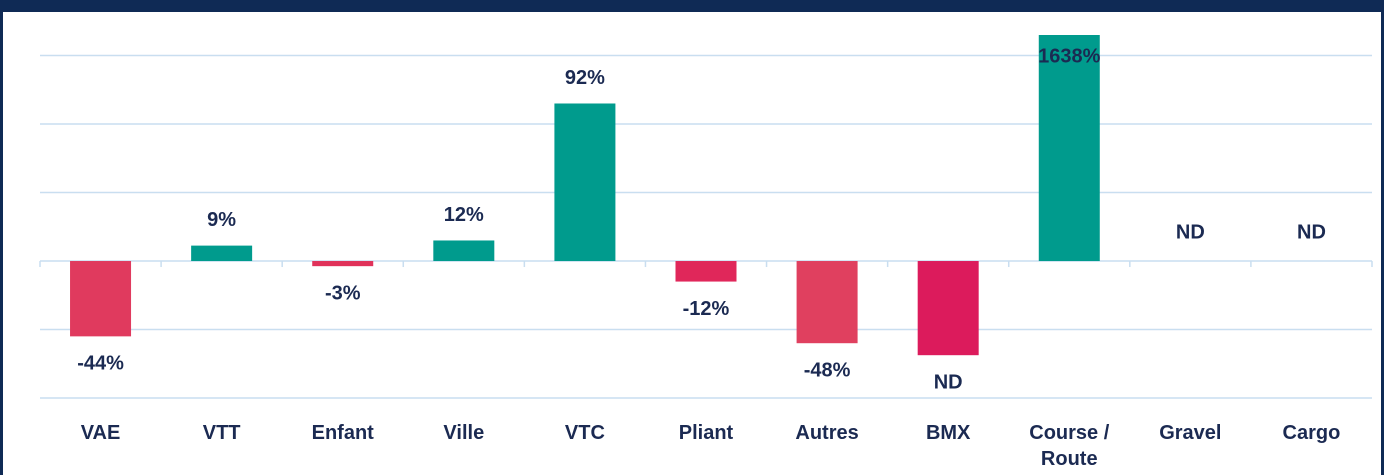 The width and height of the screenshot is (1384, 475). What do you see at coordinates (584, 433) in the screenshot?
I see `x-tick-label: VTC` at bounding box center [584, 433].